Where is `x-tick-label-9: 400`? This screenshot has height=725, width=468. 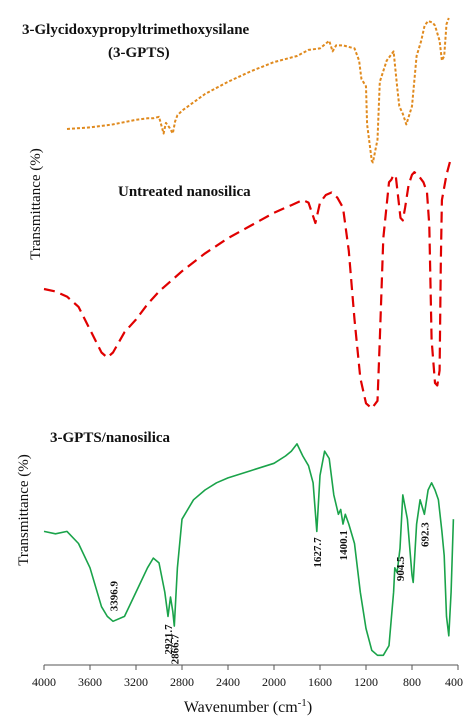 x-tick-label-9: 400 is located at coordinates (454, 682).